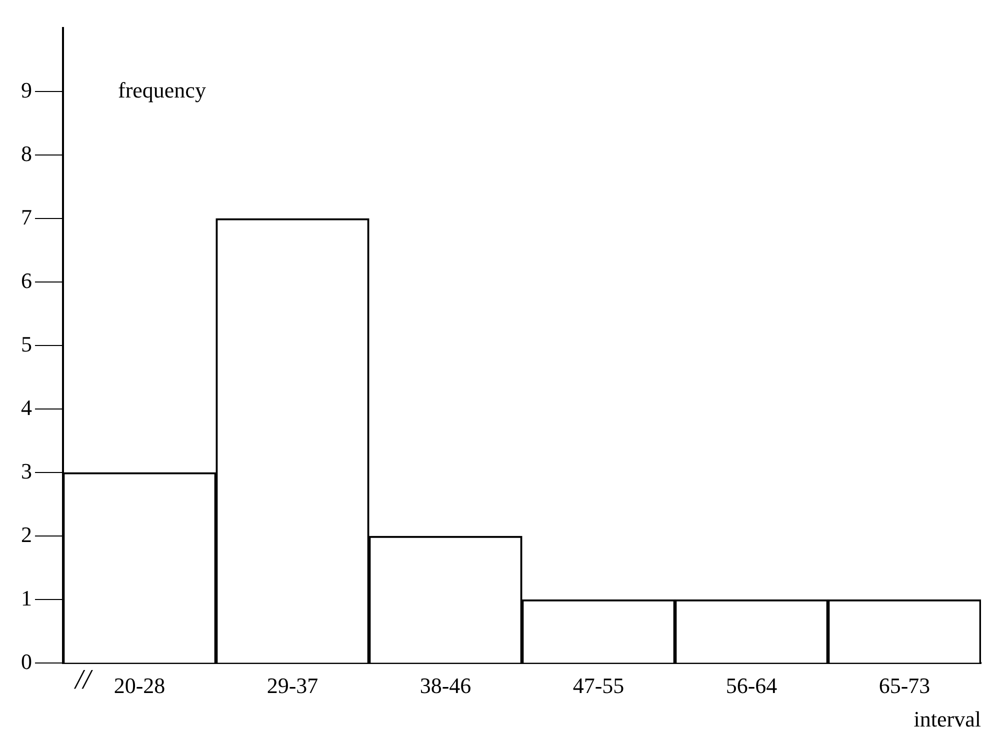 Image resolution: width=999 pixels, height=756 pixels. I want to click on x-tick-label: 38-46, so click(446, 685).